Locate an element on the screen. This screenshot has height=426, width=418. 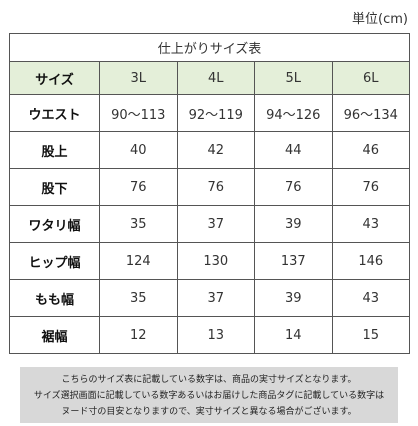
header-size-4l: 4L is located at coordinates (215, 78).